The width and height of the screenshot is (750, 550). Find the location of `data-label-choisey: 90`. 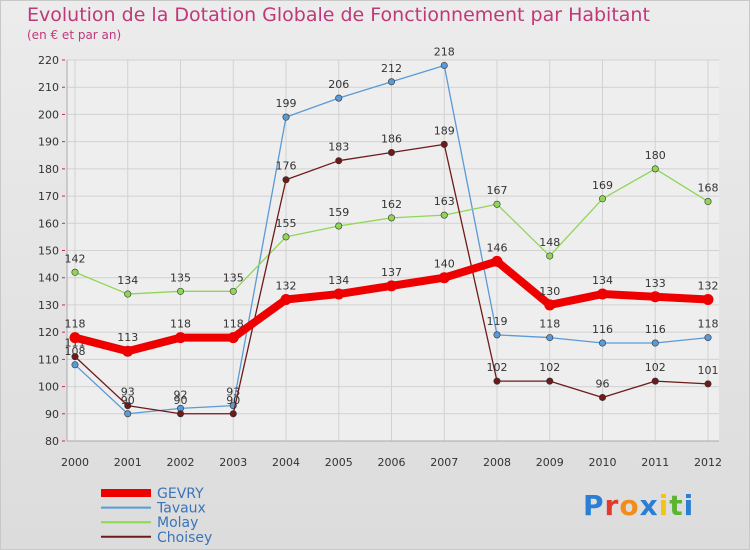

data-label-choisey: 90 is located at coordinates (233, 400).